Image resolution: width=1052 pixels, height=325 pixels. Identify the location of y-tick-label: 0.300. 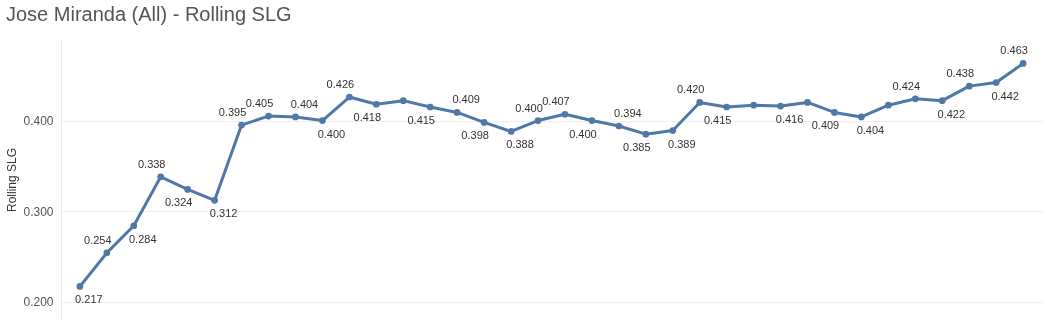
(38, 211).